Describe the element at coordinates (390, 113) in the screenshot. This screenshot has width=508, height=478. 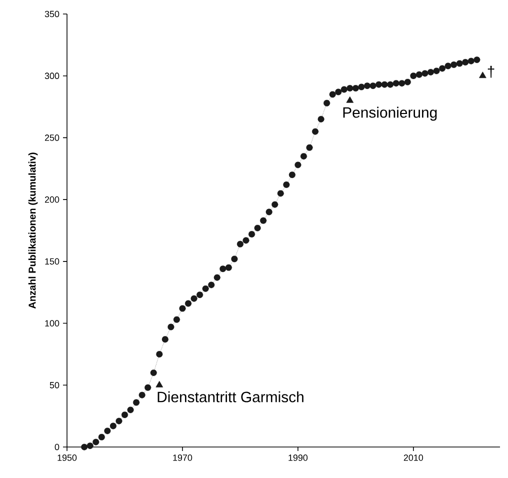
I see `annotation: Pensionierung` at that location.